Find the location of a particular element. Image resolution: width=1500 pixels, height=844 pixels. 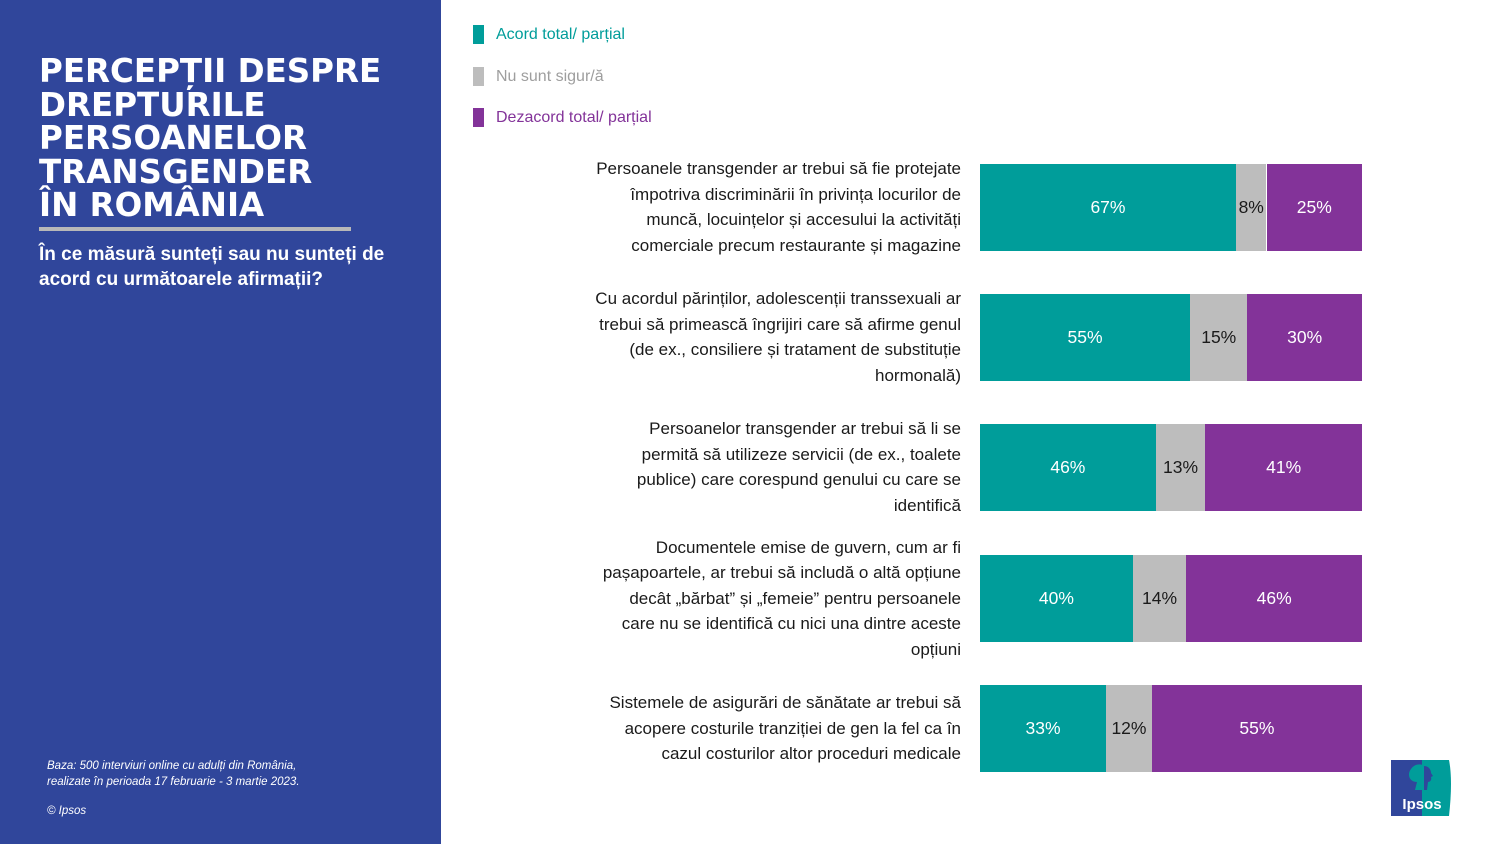

data-label: 33% is located at coordinates (1043, 728).